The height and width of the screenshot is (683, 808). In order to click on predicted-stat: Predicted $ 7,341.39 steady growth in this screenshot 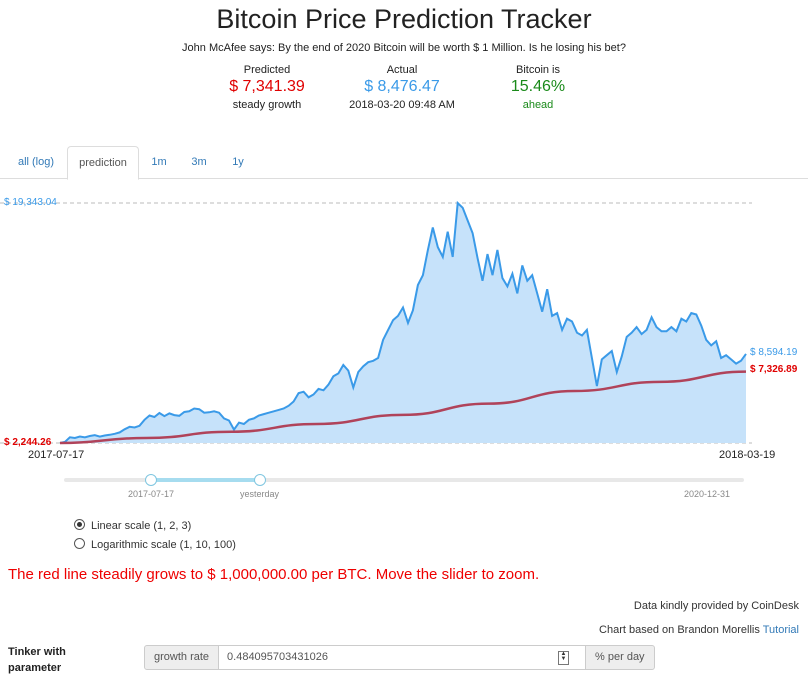, I will do `click(267, 87)`.